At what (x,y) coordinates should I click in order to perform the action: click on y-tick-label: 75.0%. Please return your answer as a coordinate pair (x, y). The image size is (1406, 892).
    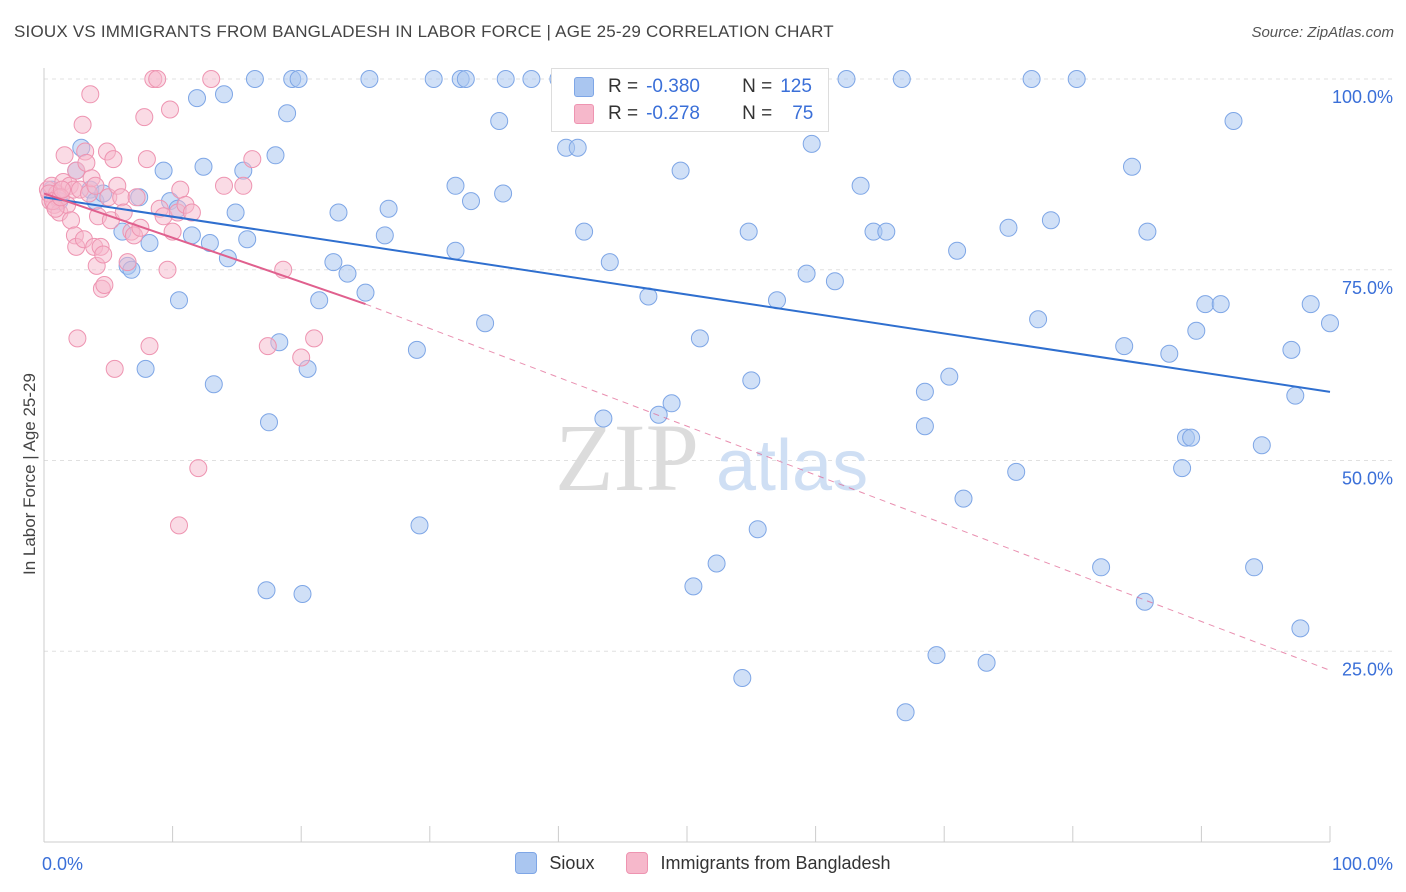
    Looking at the image, I should click on (1367, 288).